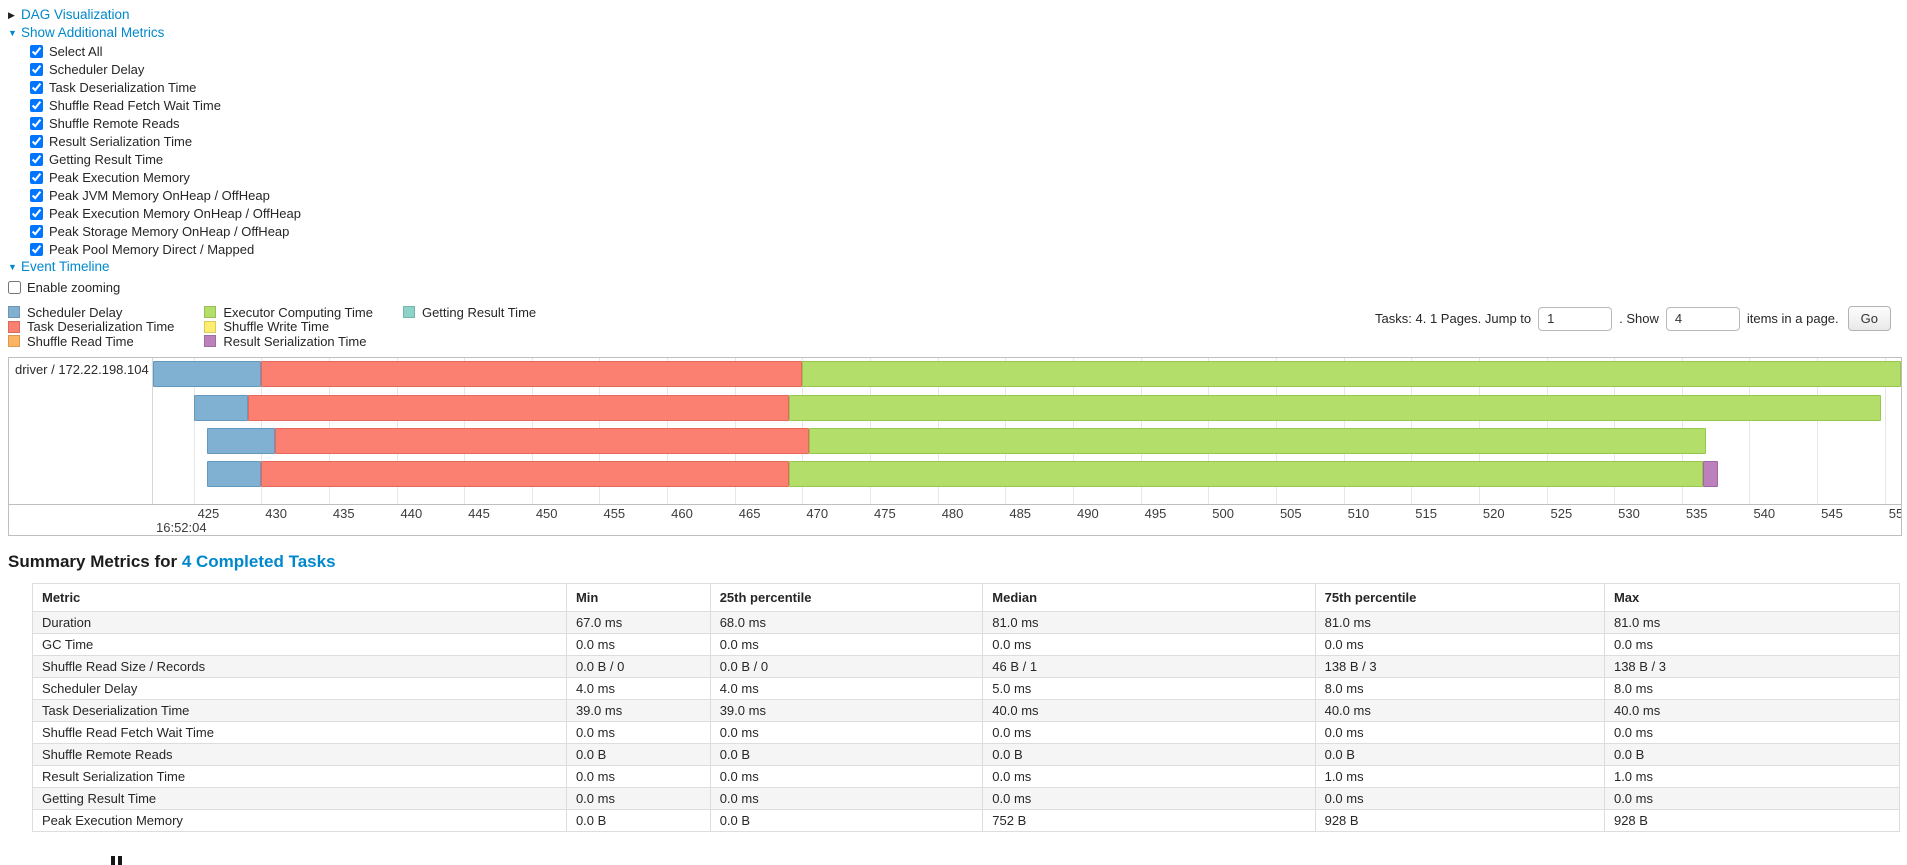 This screenshot has width=1907, height=865. I want to click on metric-checkbox-label: Result Serialization Time, so click(121, 141).